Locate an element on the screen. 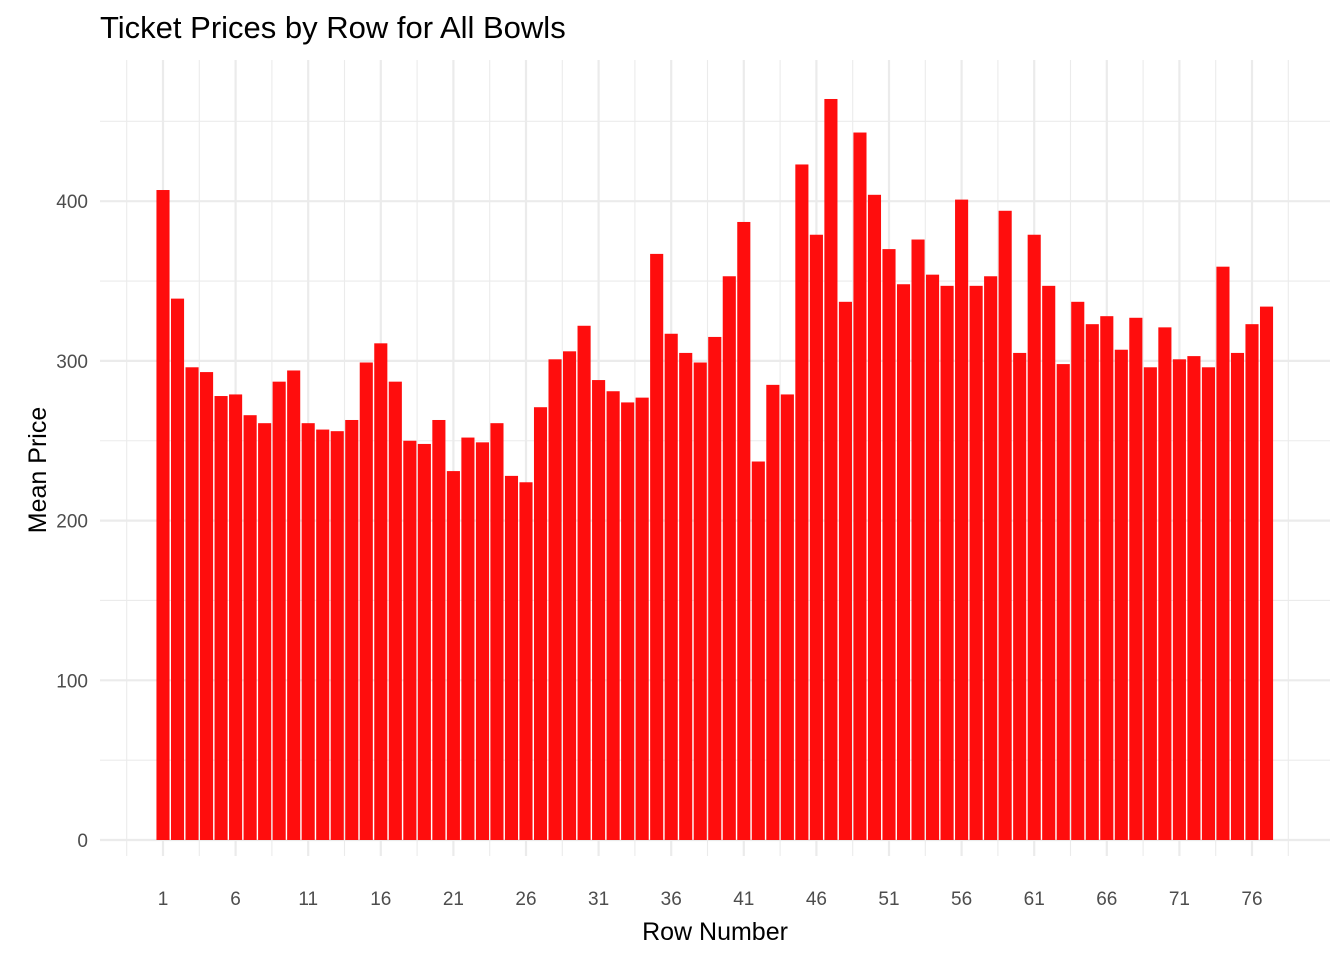  y-tick-label: 300 is located at coordinates (72, 362).